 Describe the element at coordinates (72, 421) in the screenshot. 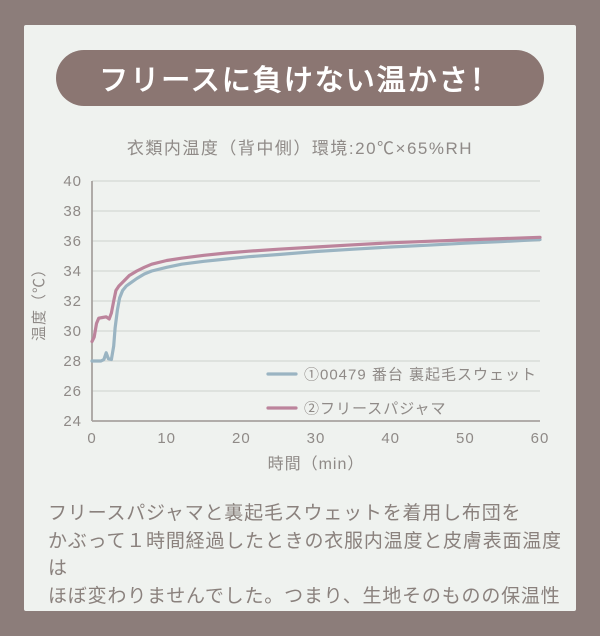

I see `y-tick-label-24: 24` at that location.